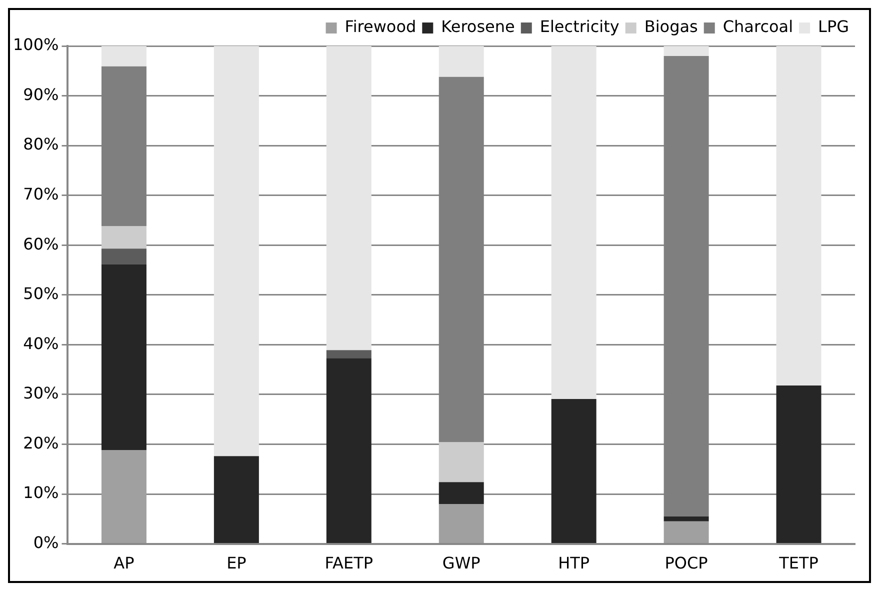 The image size is (879, 591). I want to click on y-tick-label: 50%, so click(41, 294).